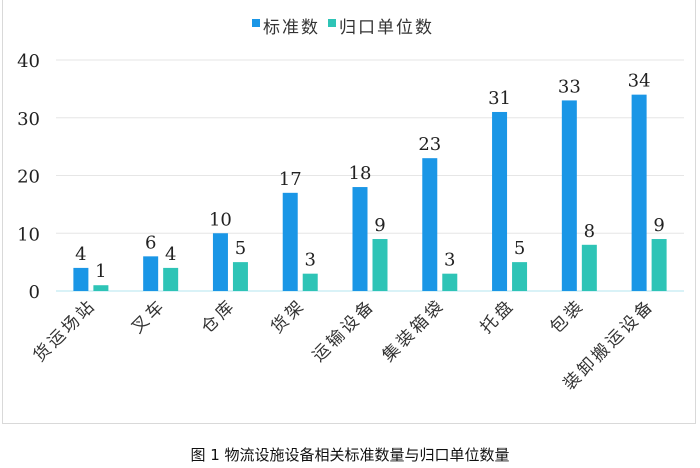 The height and width of the screenshot is (468, 700). Describe the element at coordinates (219, 316) in the screenshot. I see `x-tick-label: 仓库` at that location.